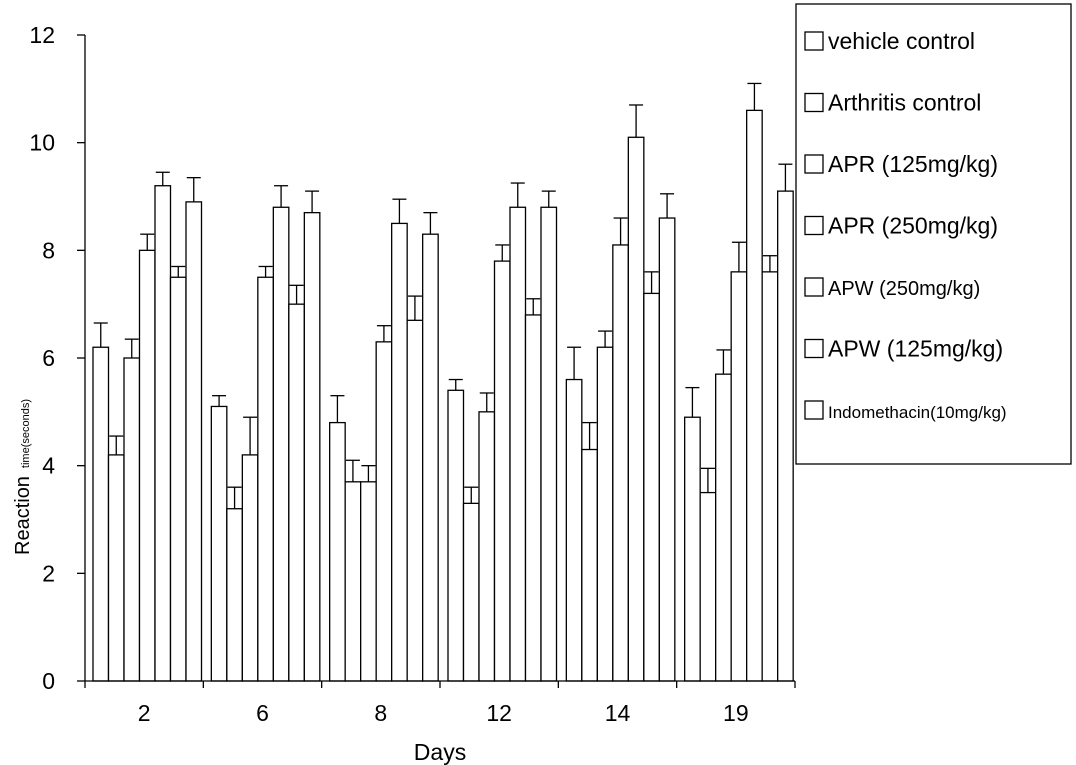 This screenshot has height=765, width=1076. I want to click on legend-label: vehicle control, so click(901, 41).